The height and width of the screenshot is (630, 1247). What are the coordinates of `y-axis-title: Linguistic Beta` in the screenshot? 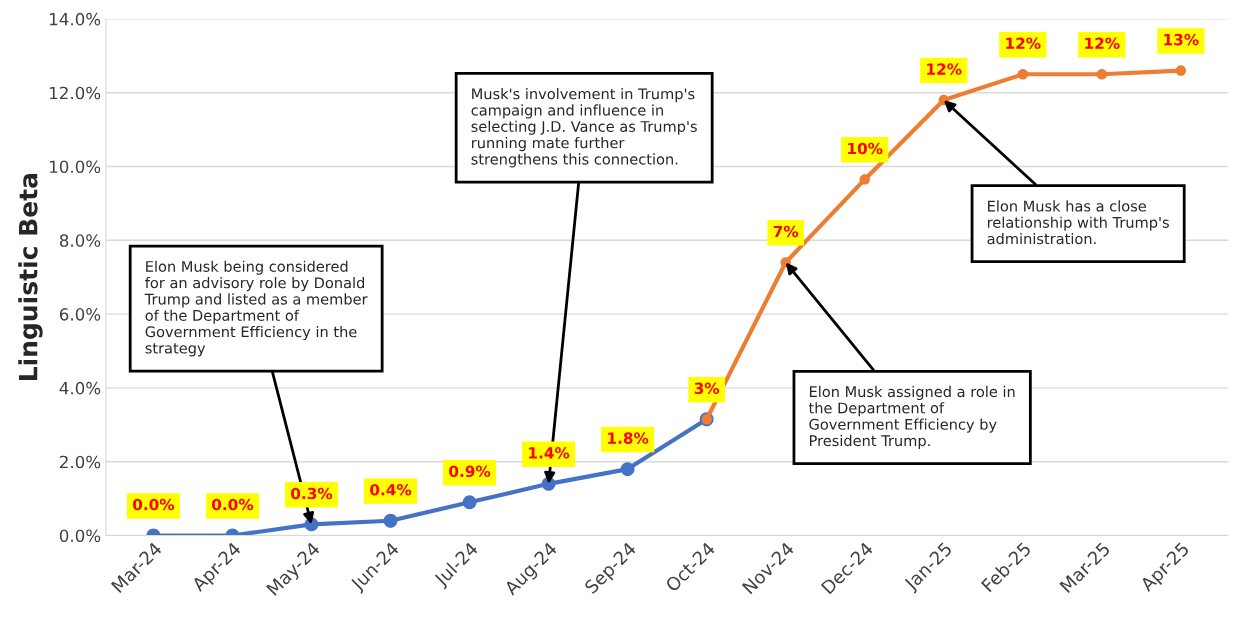 It's located at (30, 277).